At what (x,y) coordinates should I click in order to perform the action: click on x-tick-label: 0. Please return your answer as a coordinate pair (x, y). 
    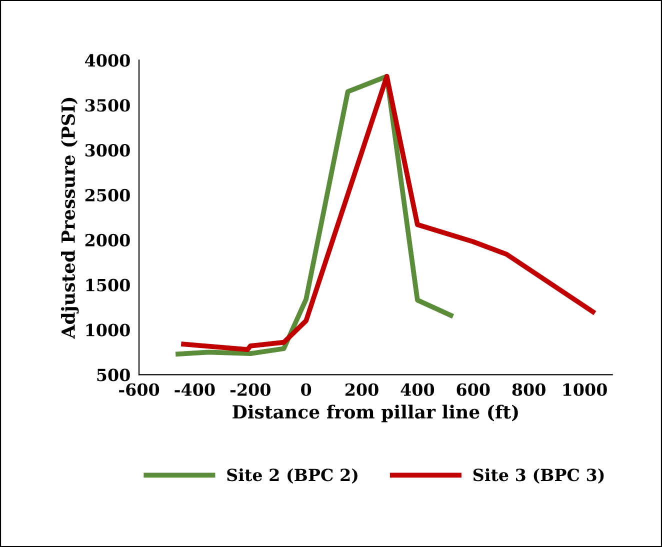
    Looking at the image, I should click on (306, 389).